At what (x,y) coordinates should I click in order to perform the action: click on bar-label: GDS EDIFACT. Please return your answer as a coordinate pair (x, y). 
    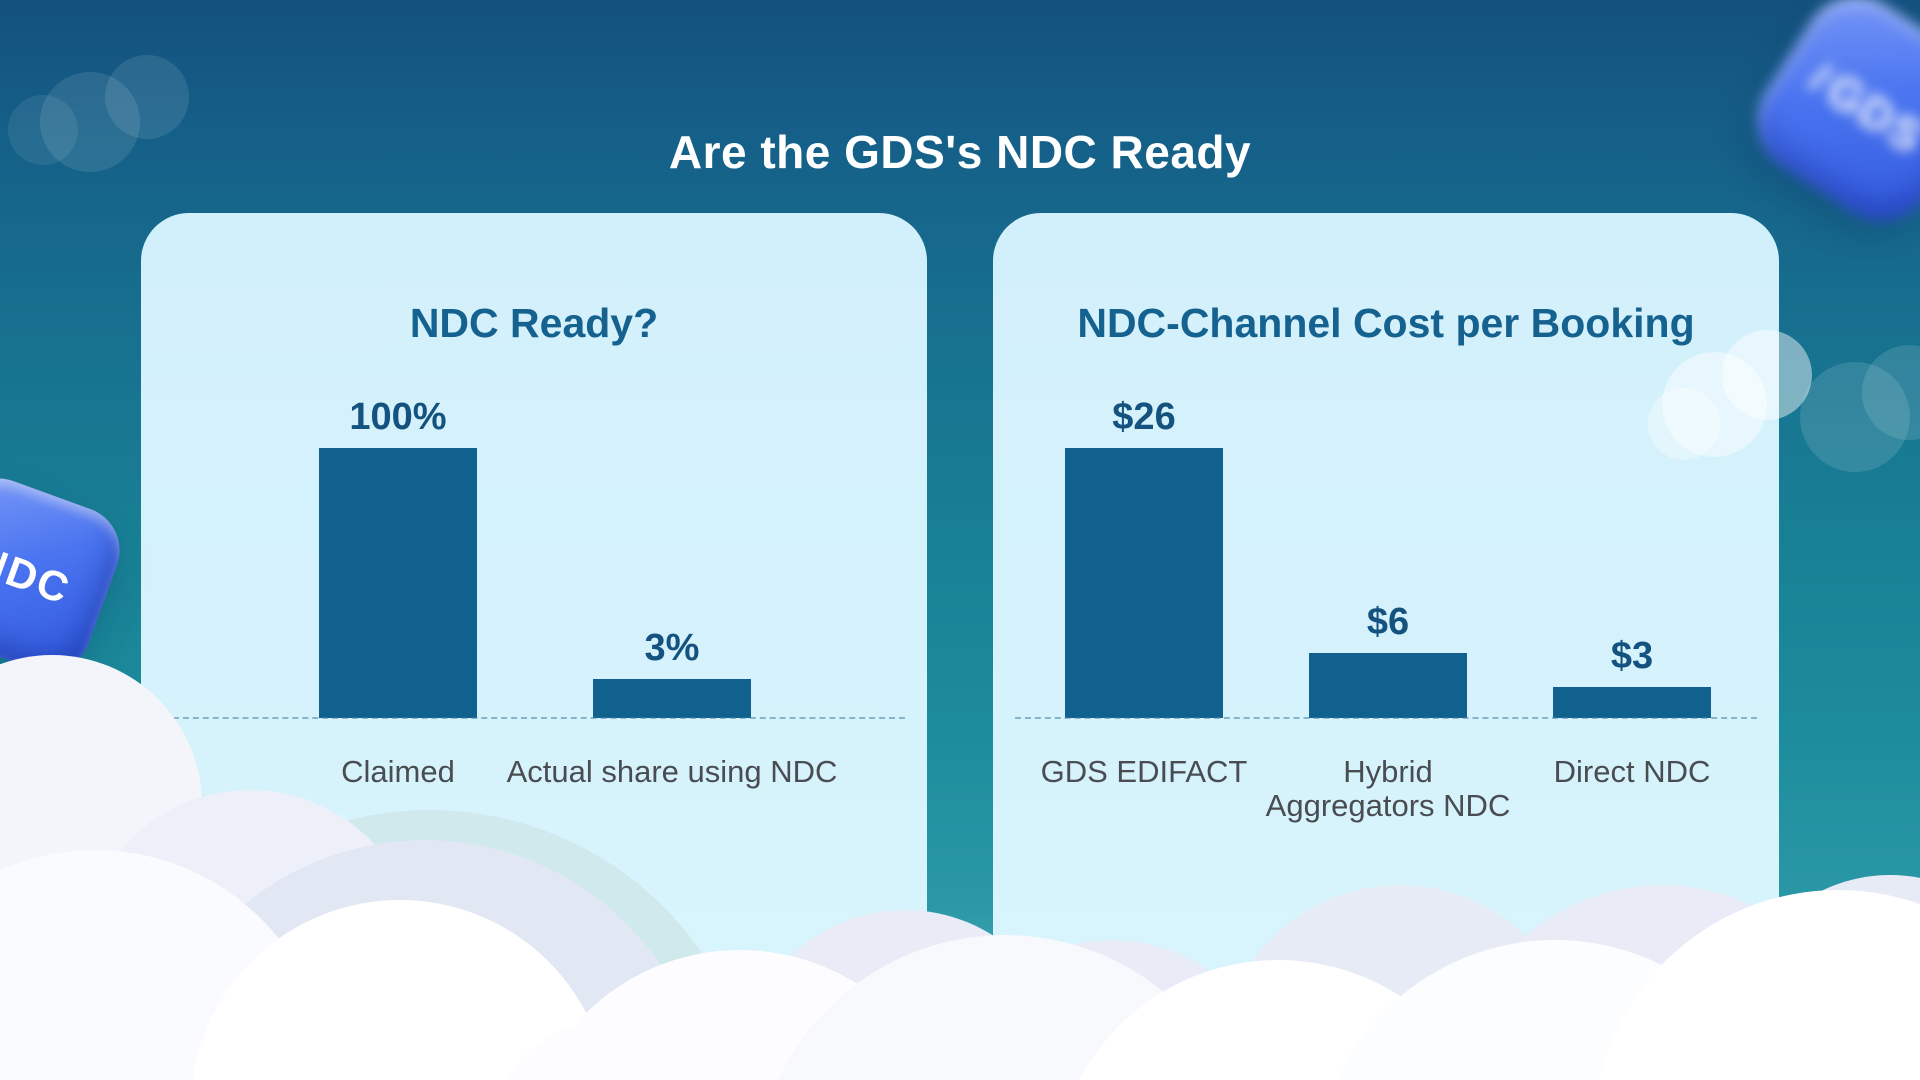
    Looking at the image, I should click on (1144, 771).